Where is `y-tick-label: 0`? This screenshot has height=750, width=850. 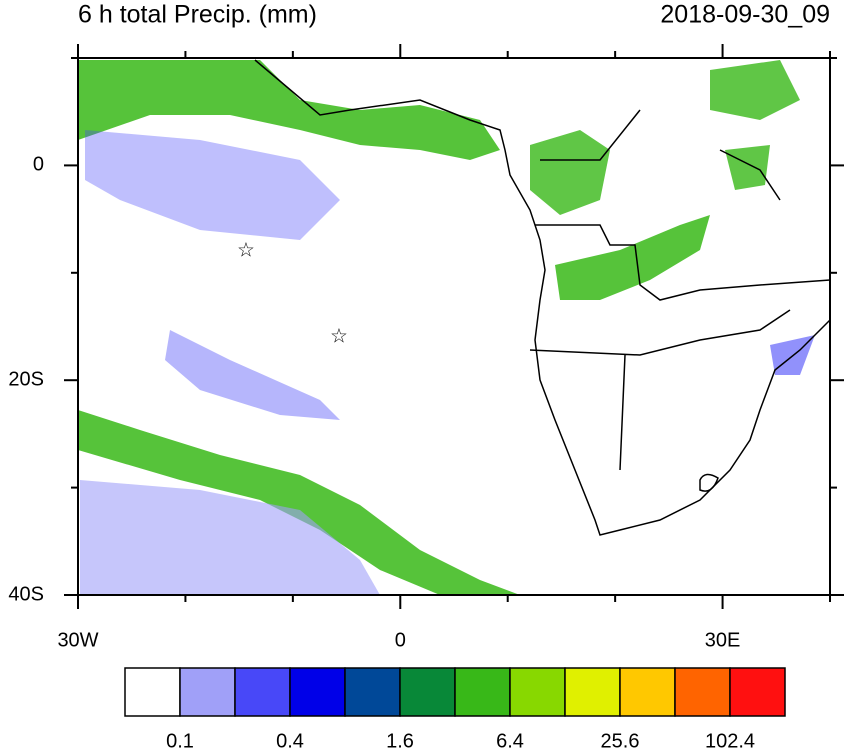 y-tick-label: 0 is located at coordinates (38, 165).